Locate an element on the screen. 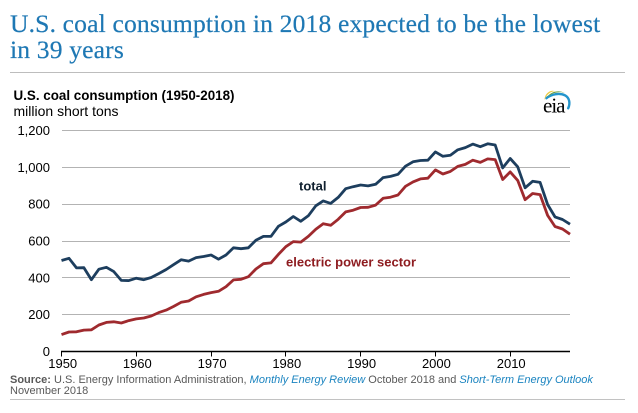 Image resolution: width=638 pixels, height=413 pixels. svg-text: 200 is located at coordinates (39, 314).